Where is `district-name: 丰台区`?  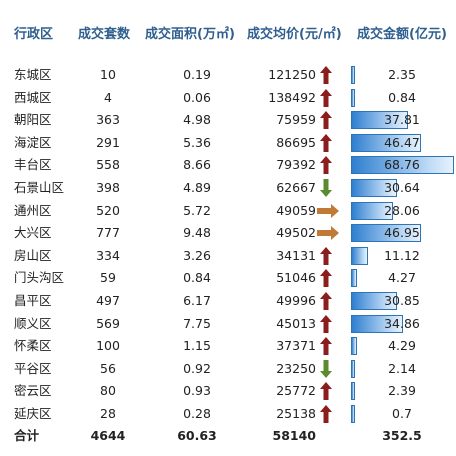
district-name: 丰台区 is located at coordinates (33, 165).